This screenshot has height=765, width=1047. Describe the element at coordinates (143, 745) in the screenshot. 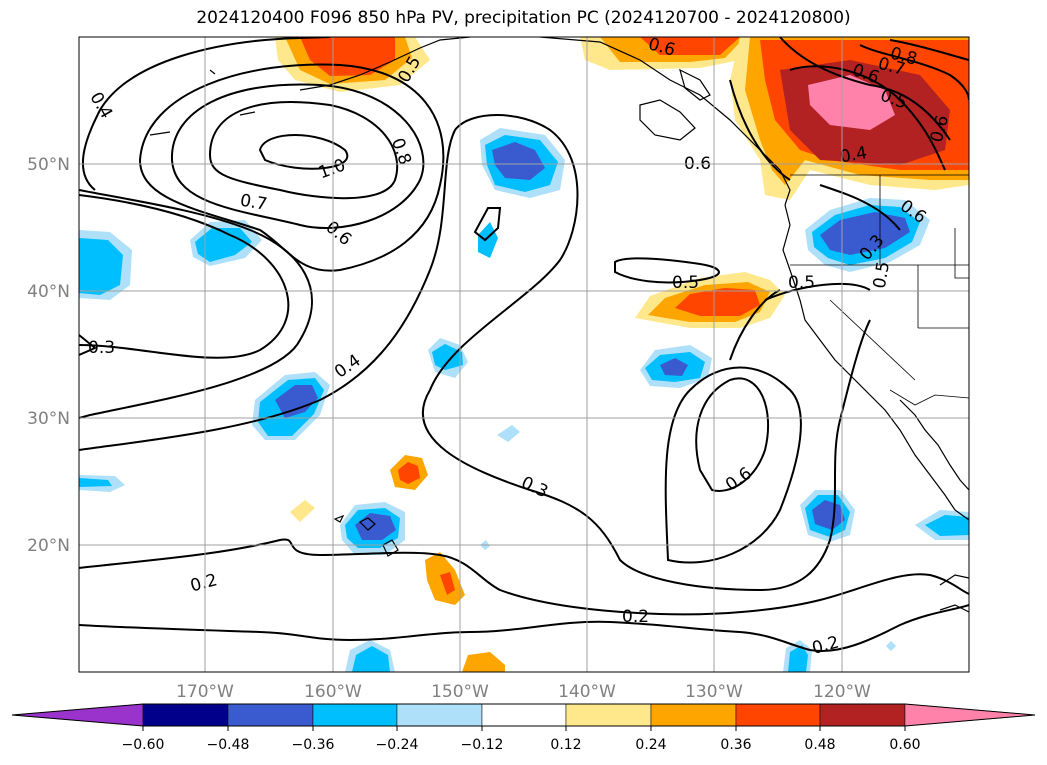

I see `colorbar-tick-label: −0.60` at that location.